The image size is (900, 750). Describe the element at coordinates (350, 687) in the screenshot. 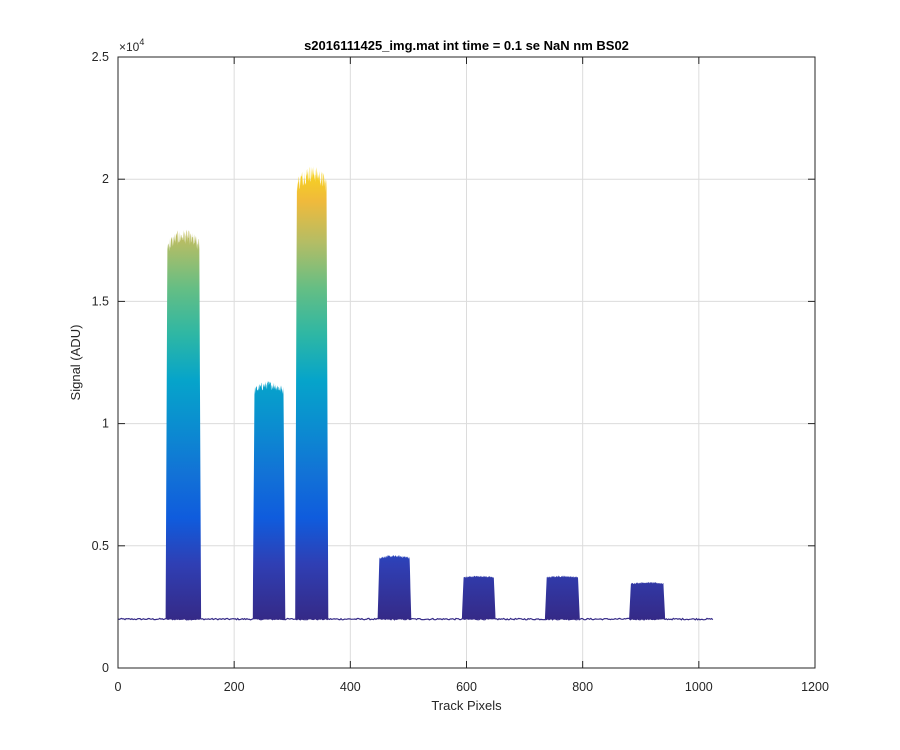

I see `x-tick-label: 400` at that location.